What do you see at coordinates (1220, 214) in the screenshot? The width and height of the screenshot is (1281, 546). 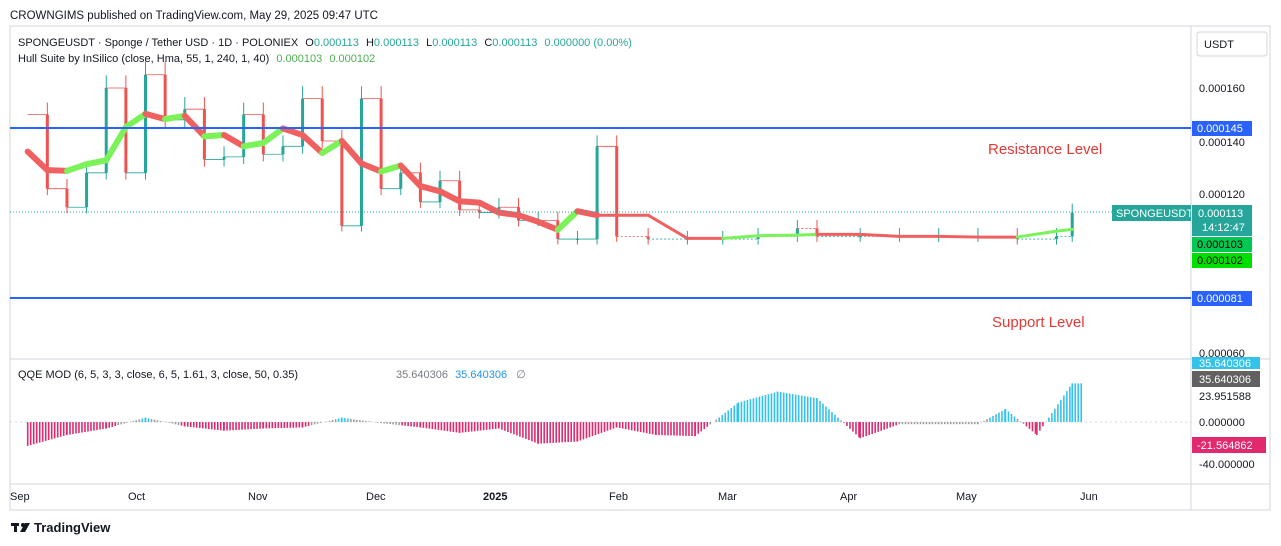 I see `last-price: 0.000113` at bounding box center [1220, 214].